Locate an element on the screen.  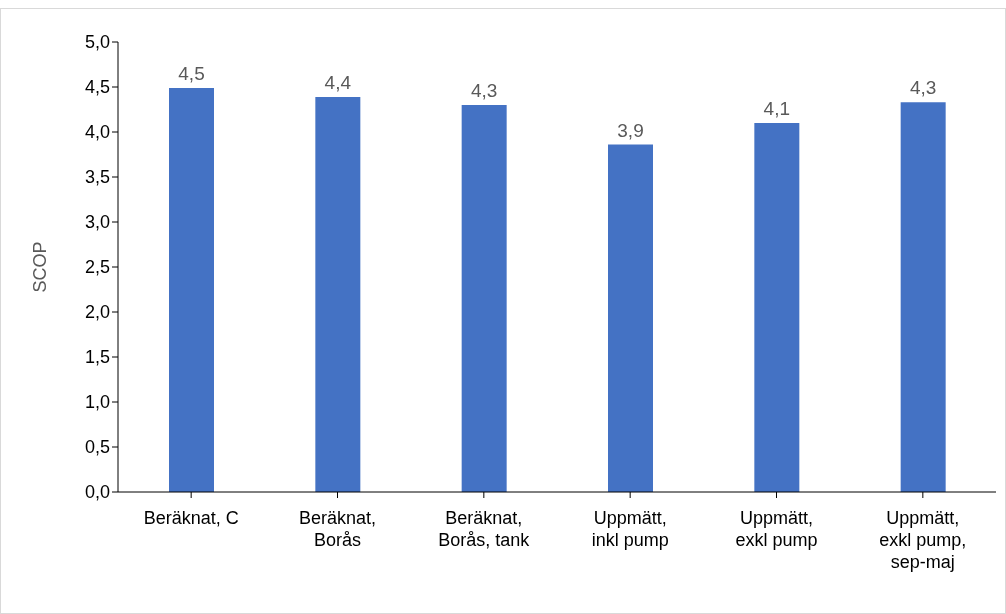
x-tick-label: Beräknat, Borås is located at coordinates (337, 529).